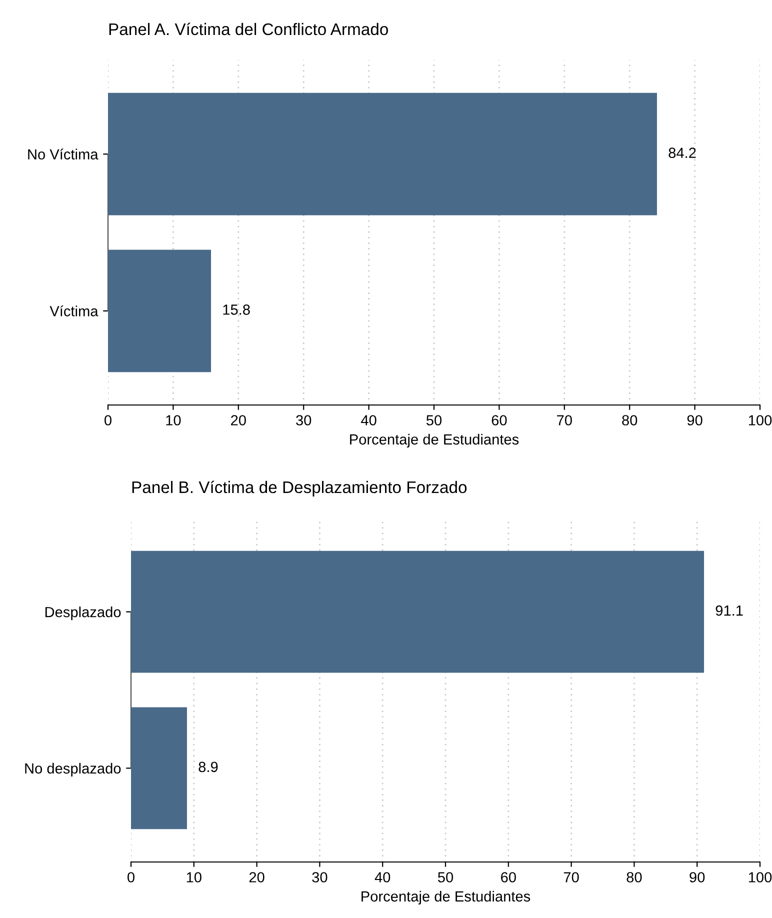 This screenshot has height=918, width=772. I want to click on chart-title: Panel A. Víctima del Conflicto Armado, so click(248, 29).